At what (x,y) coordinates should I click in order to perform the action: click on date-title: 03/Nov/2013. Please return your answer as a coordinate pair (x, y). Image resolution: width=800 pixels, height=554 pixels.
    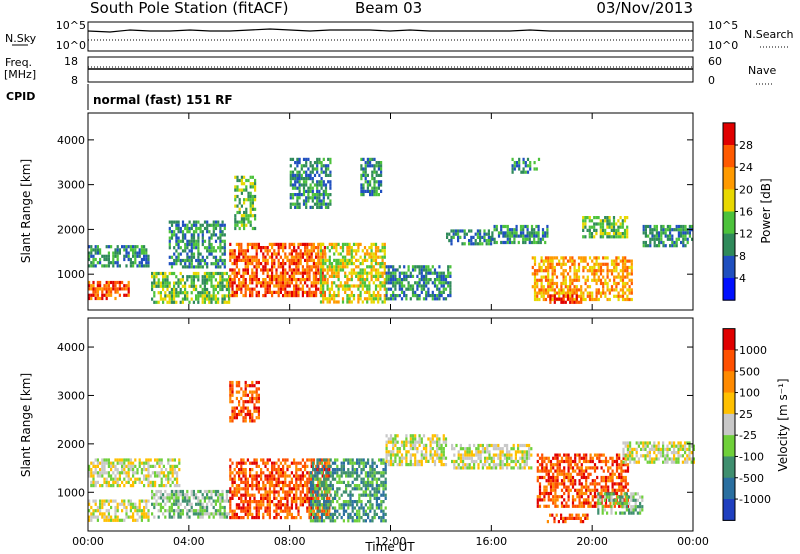
    Looking at the image, I should click on (644, 8).